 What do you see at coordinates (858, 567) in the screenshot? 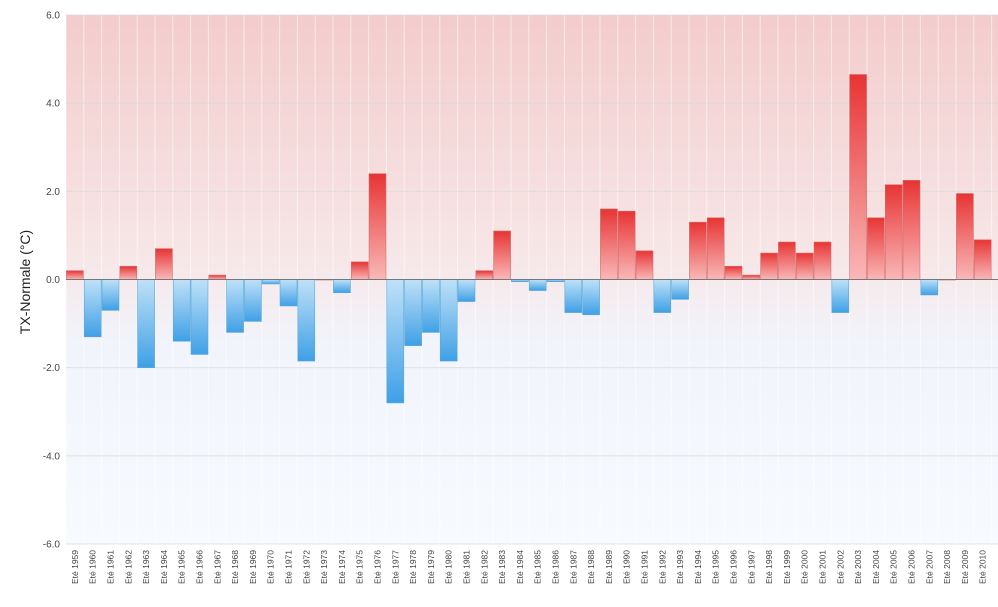
I see `x-tick-label: Eté 2003` at bounding box center [858, 567].